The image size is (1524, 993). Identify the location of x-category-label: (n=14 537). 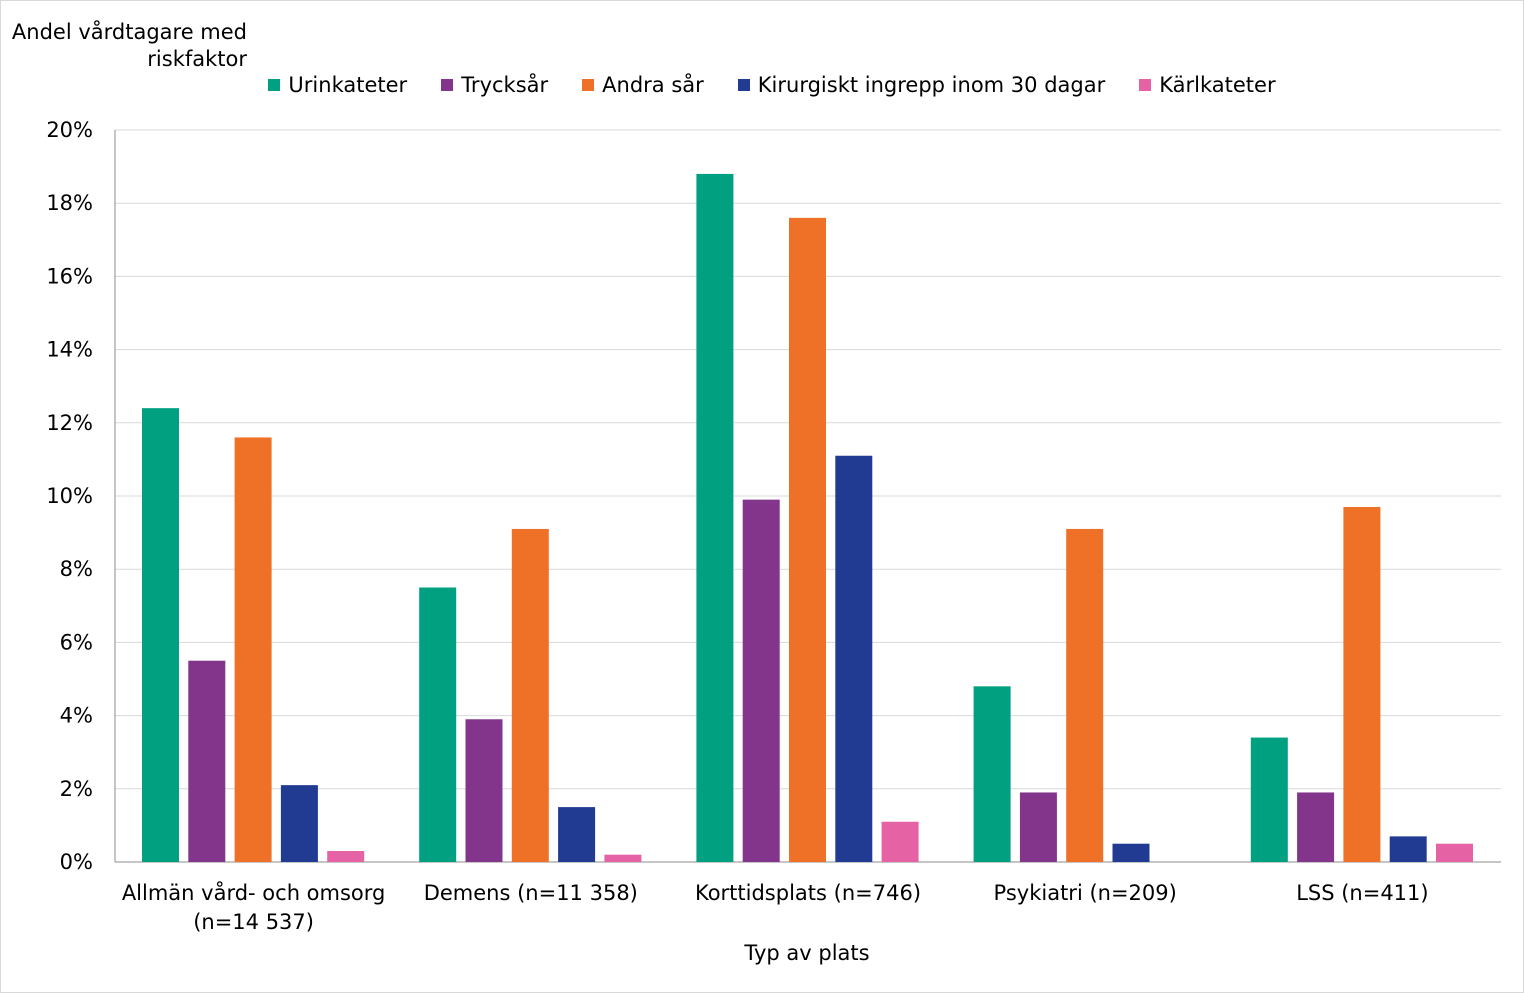
(253, 922).